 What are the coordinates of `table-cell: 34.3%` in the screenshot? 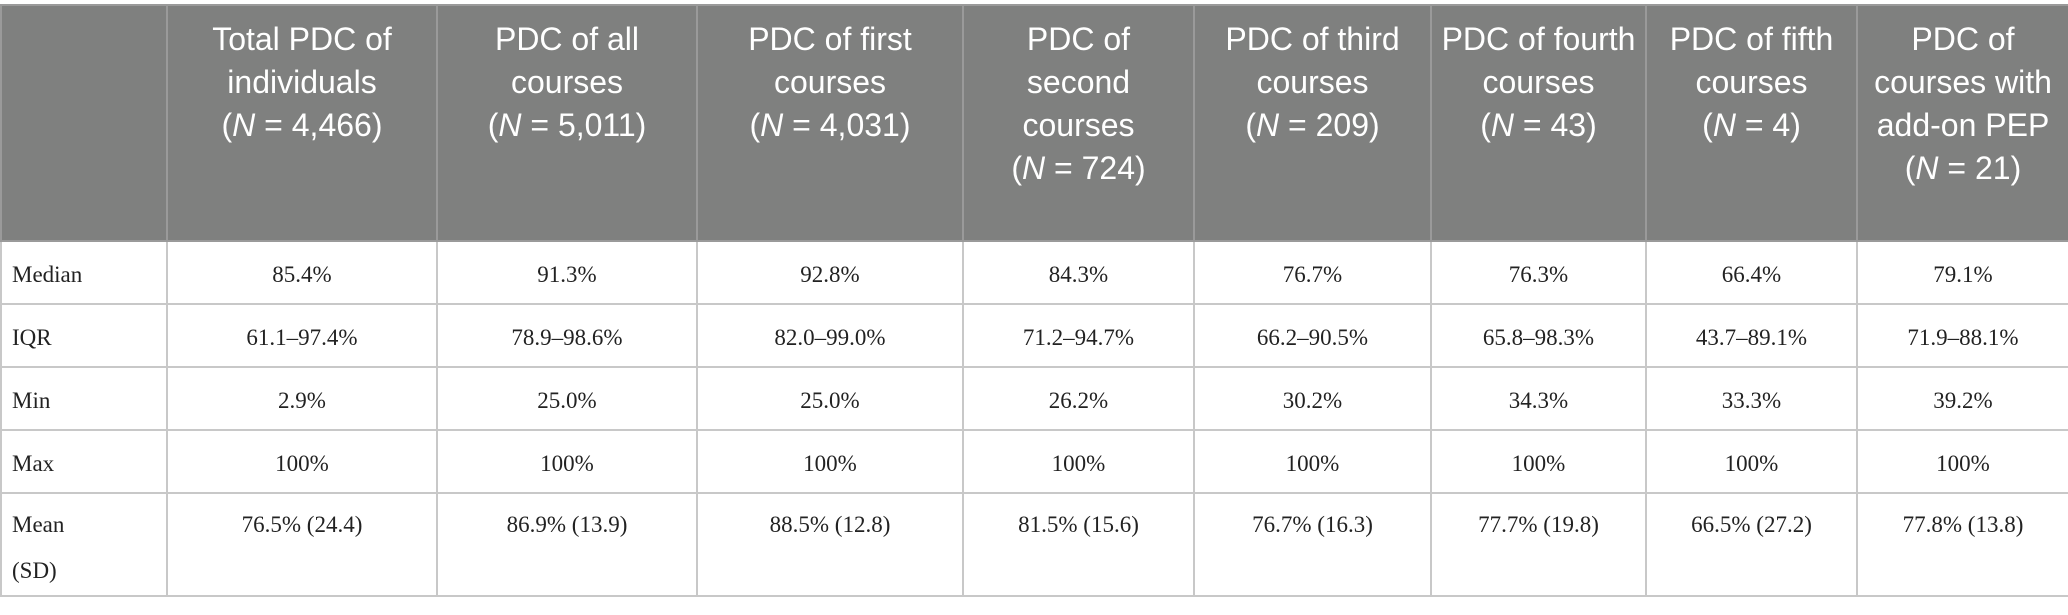 It's located at (1538, 398).